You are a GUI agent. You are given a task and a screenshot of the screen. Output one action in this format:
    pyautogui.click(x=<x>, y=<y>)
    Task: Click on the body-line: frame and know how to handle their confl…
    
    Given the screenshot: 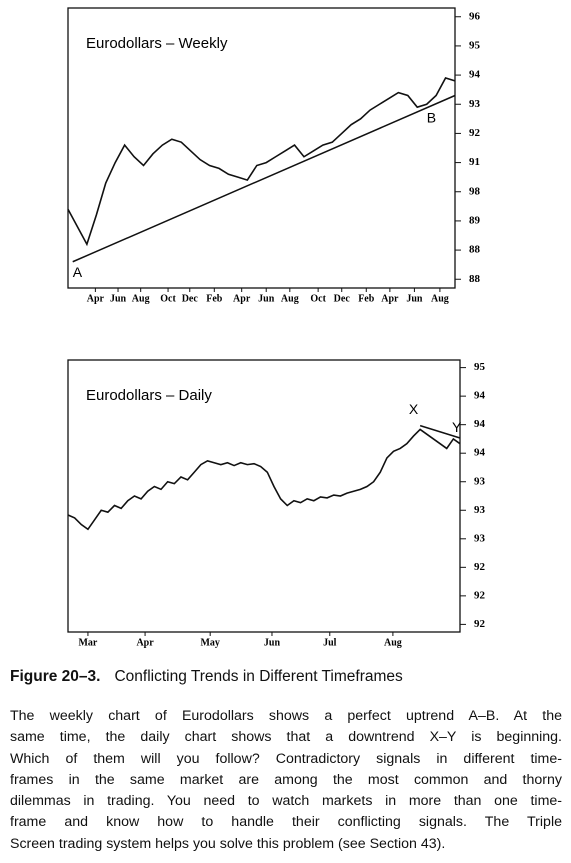 What is the action you would take?
    pyautogui.click(x=286, y=822)
    